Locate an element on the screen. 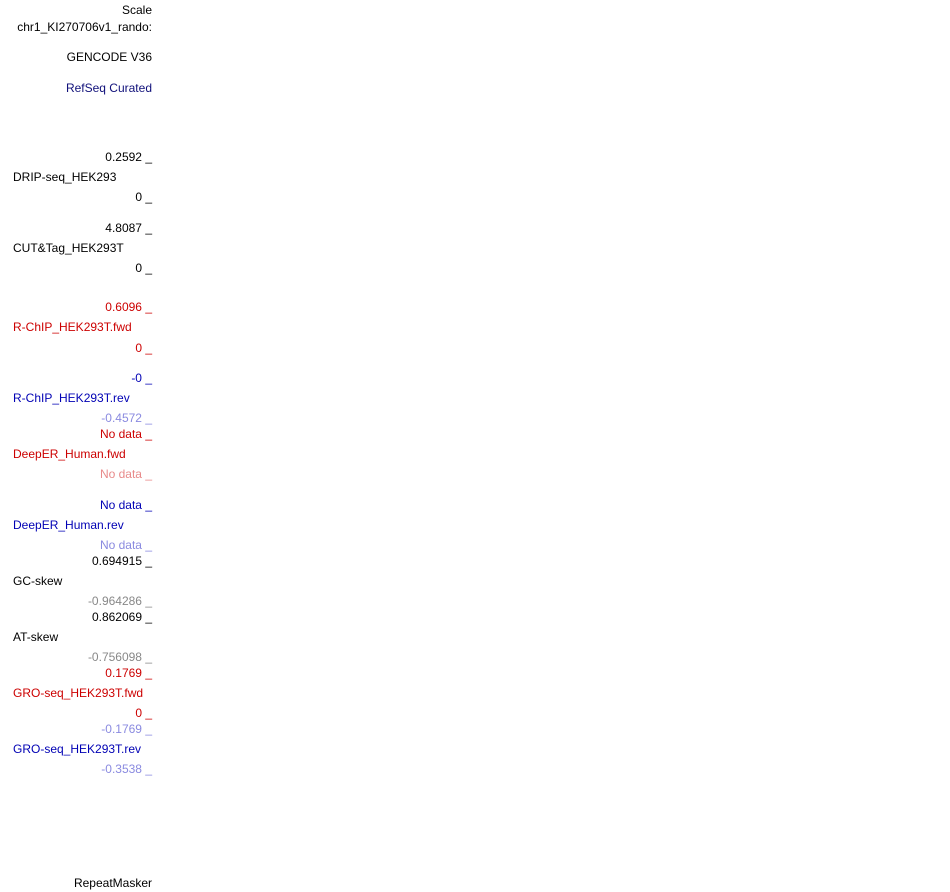  track-label: DeepER_Human.fwd is located at coordinates (69, 454).